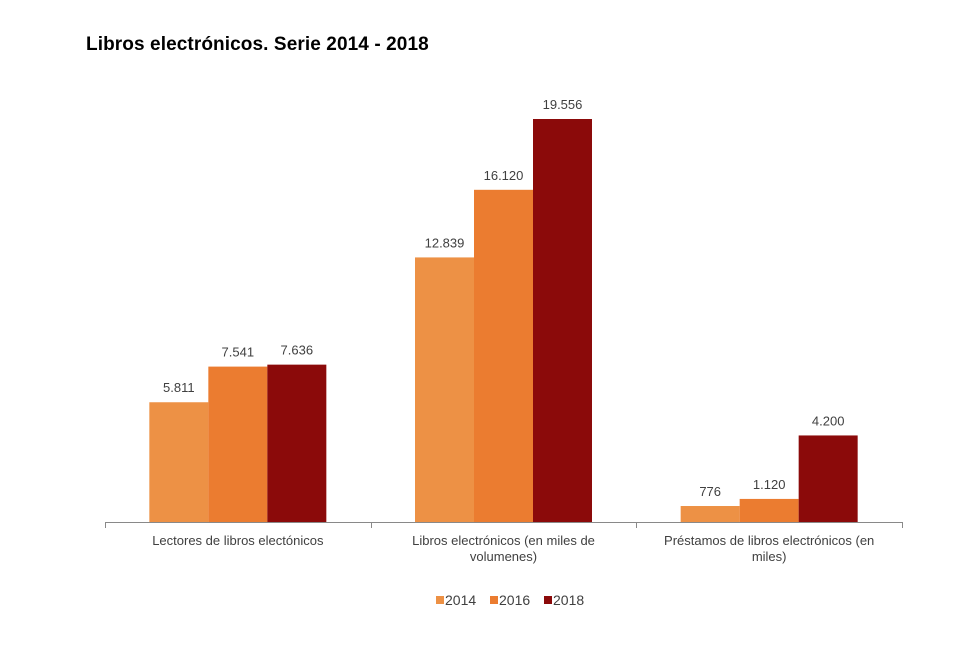 The image size is (971, 646). I want to click on bar-2018-cat2, so click(828, 478).